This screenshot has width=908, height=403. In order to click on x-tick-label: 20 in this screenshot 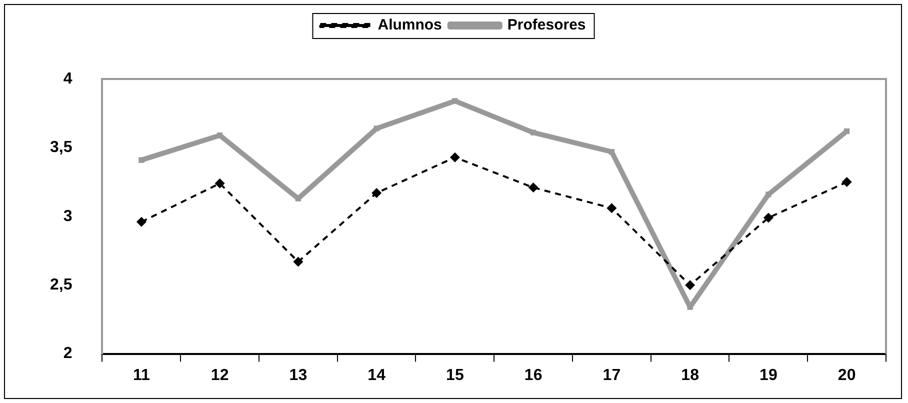, I will do `click(847, 375)`.